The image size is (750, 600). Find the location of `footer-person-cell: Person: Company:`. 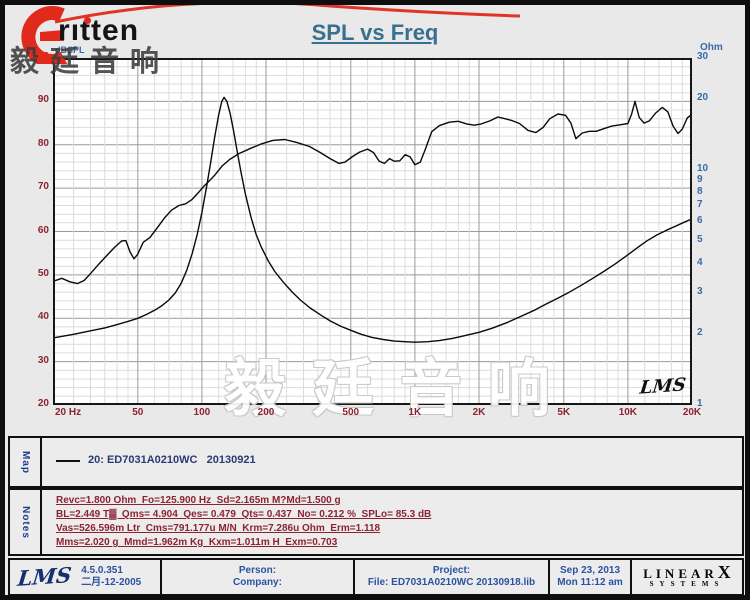

footer-person-cell: Person: Company: is located at coordinates (256, 577).